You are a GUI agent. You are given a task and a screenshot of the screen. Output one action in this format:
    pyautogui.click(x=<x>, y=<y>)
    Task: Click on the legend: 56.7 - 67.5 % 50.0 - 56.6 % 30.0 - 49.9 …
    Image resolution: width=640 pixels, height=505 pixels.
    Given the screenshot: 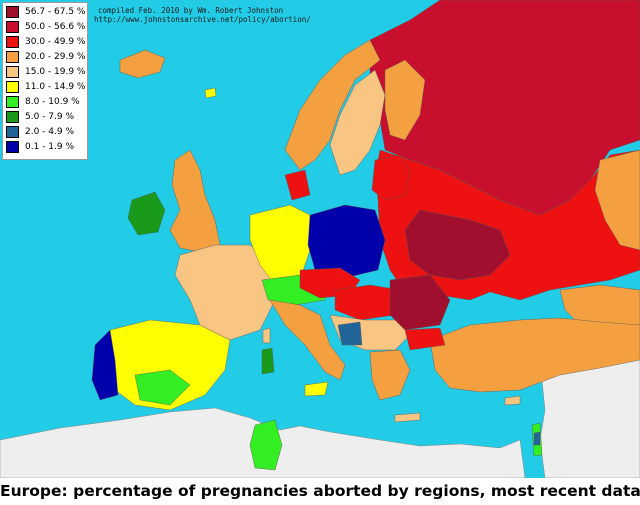 What is the action you would take?
    pyautogui.click(x=45, y=81)
    